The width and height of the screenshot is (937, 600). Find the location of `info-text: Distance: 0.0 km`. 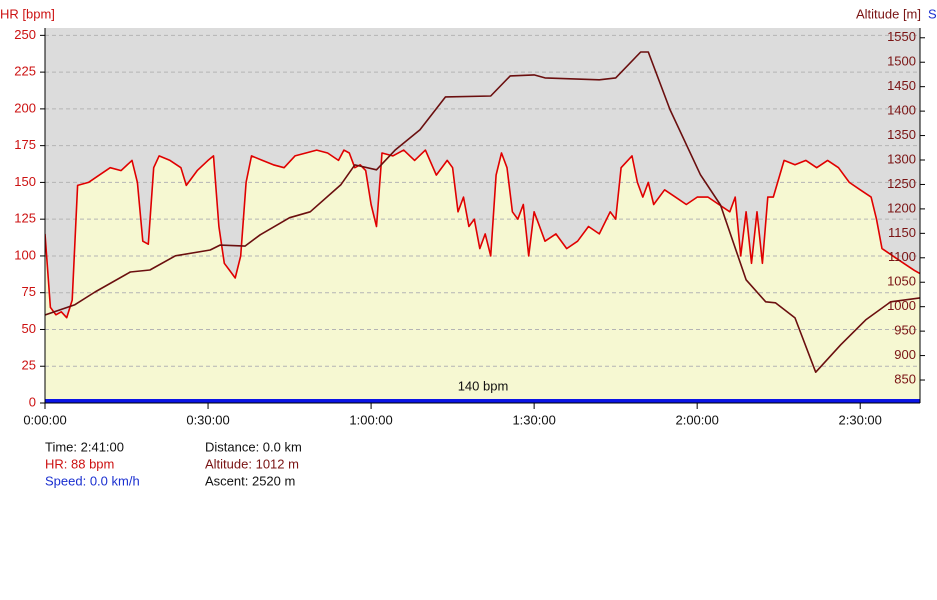

info-text: Distance: 0.0 km is located at coordinates (253, 446).